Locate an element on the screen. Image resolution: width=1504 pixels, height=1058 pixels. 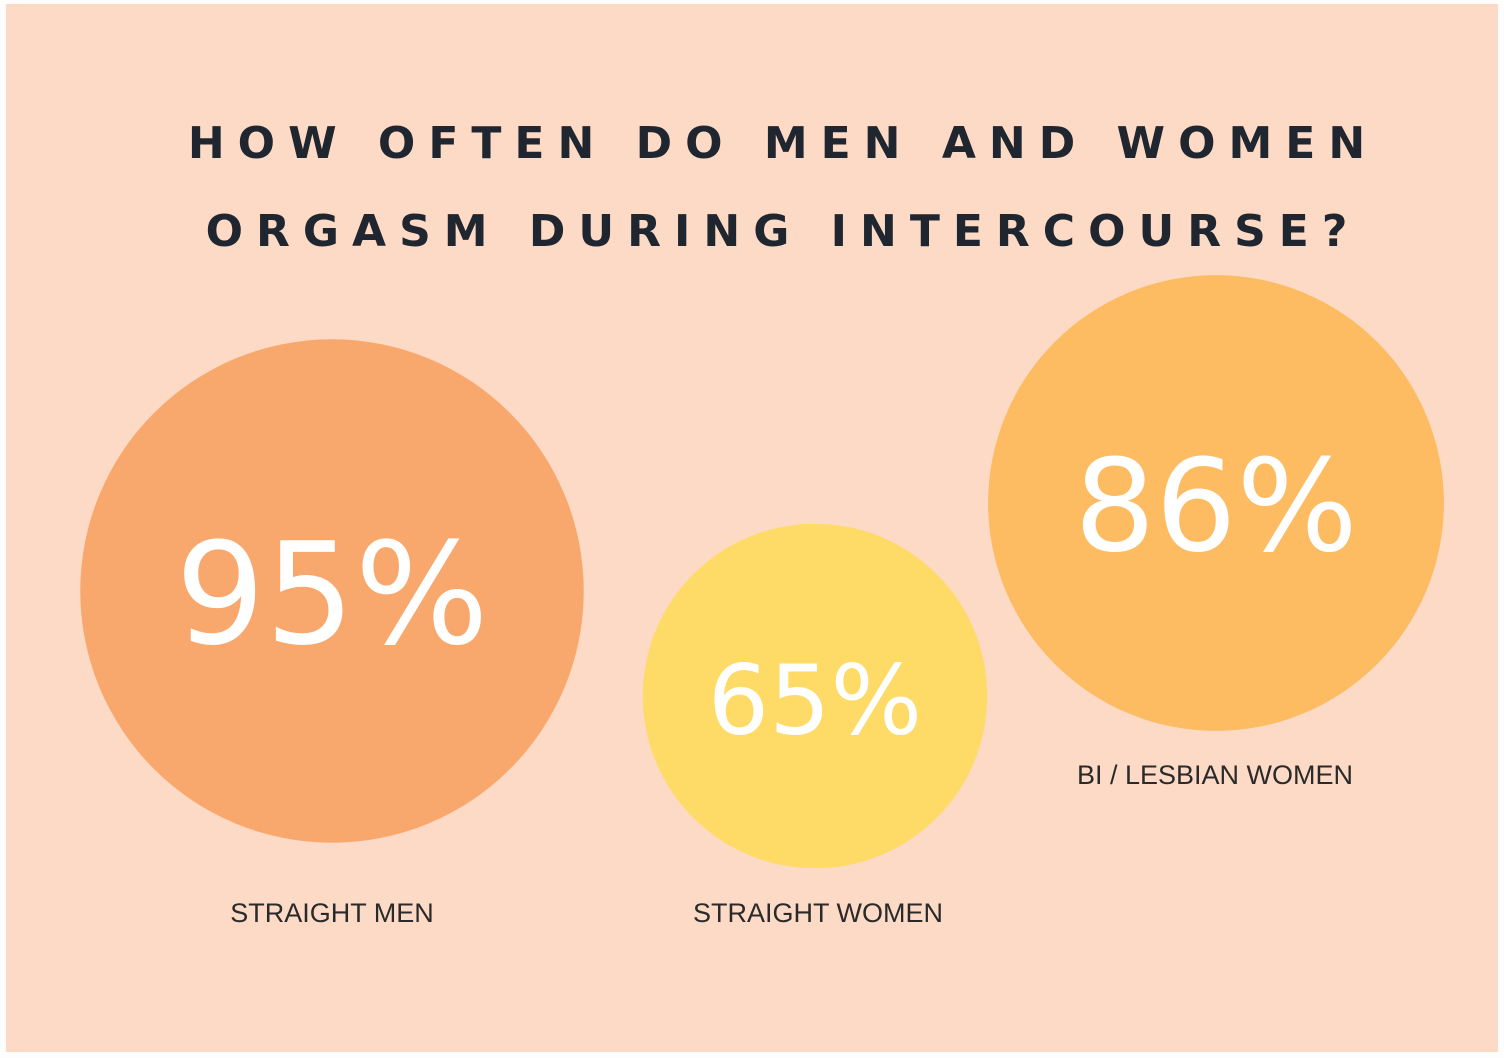
category-label: STRAIGHT MEN is located at coordinates (332, 913).